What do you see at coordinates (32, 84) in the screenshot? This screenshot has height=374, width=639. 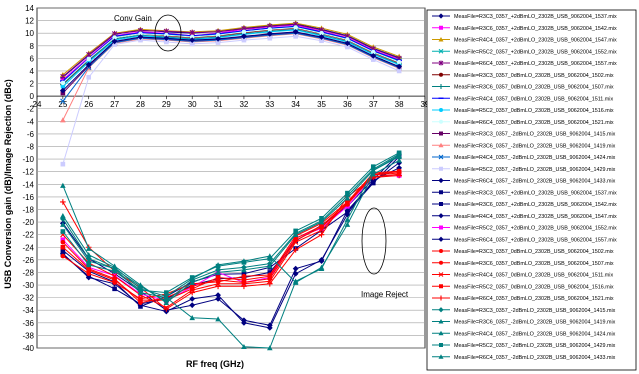 I see `y-tick-label: 2` at bounding box center [32, 84].